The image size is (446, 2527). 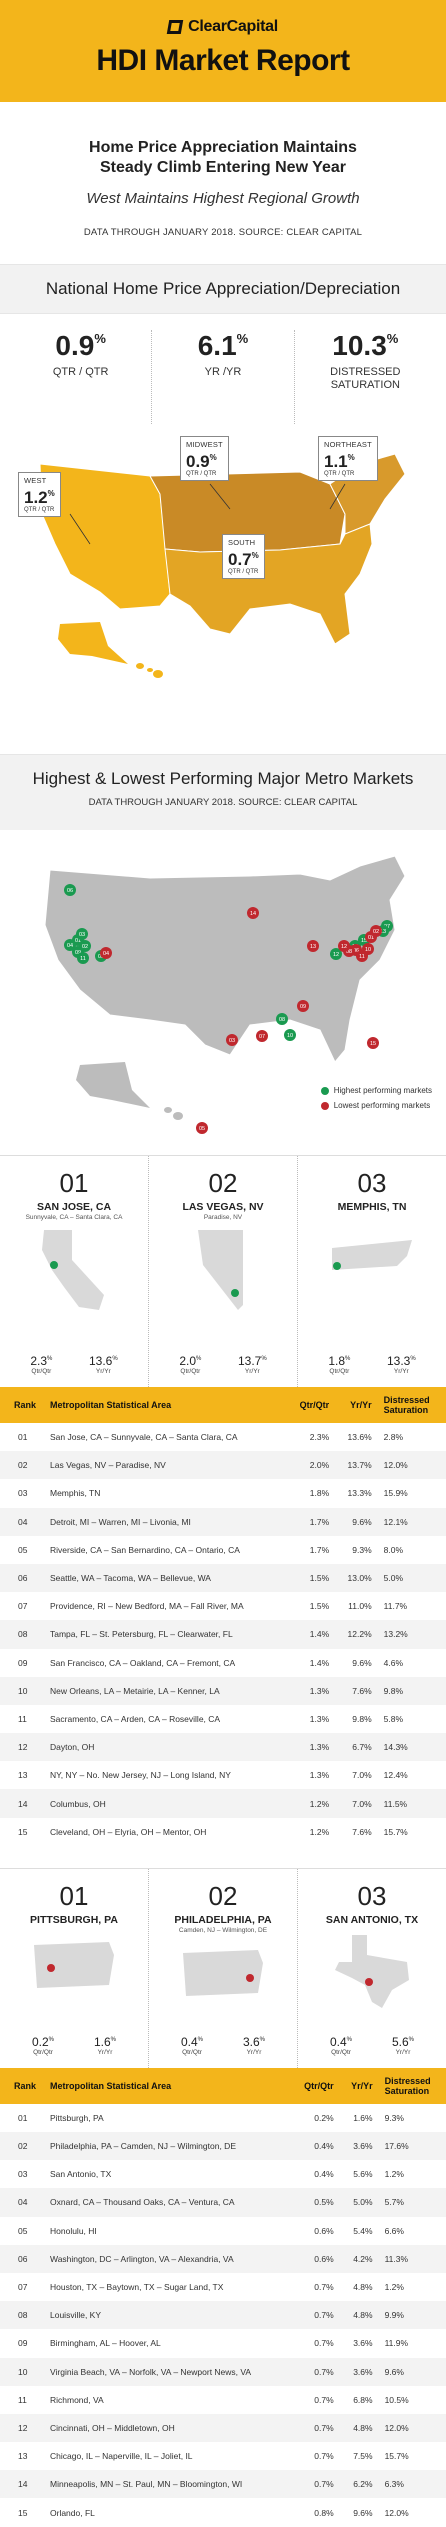 I want to click on yr-cell: 4.2%, so click(x=363, y=2258).